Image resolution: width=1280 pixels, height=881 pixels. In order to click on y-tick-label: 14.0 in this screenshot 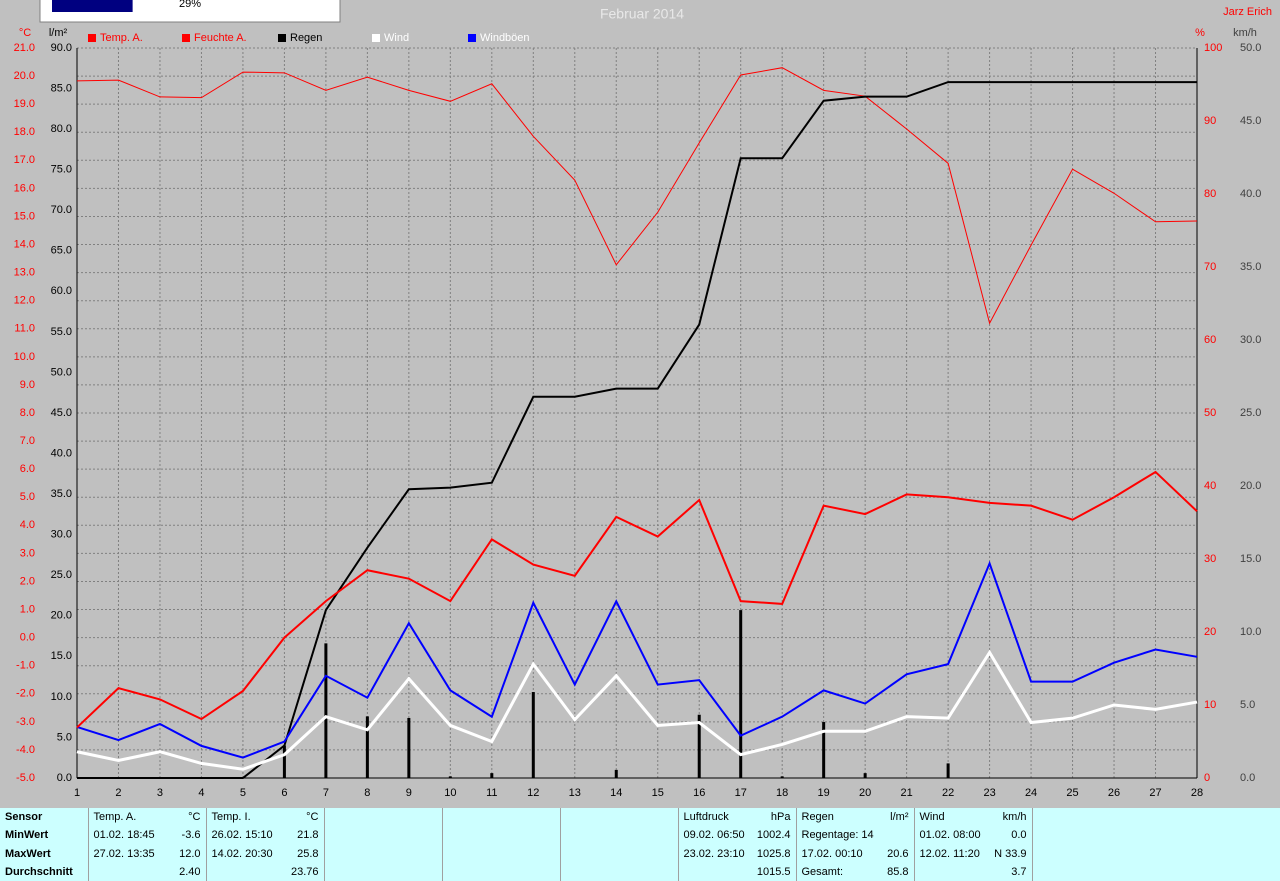, I will do `click(24, 244)`.